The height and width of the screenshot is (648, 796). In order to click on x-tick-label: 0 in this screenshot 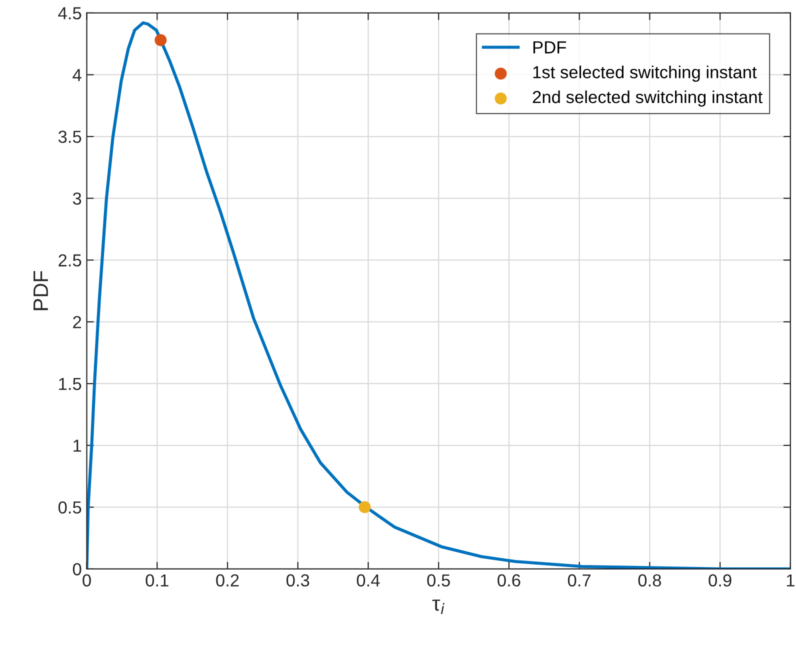, I will do `click(86, 580)`.